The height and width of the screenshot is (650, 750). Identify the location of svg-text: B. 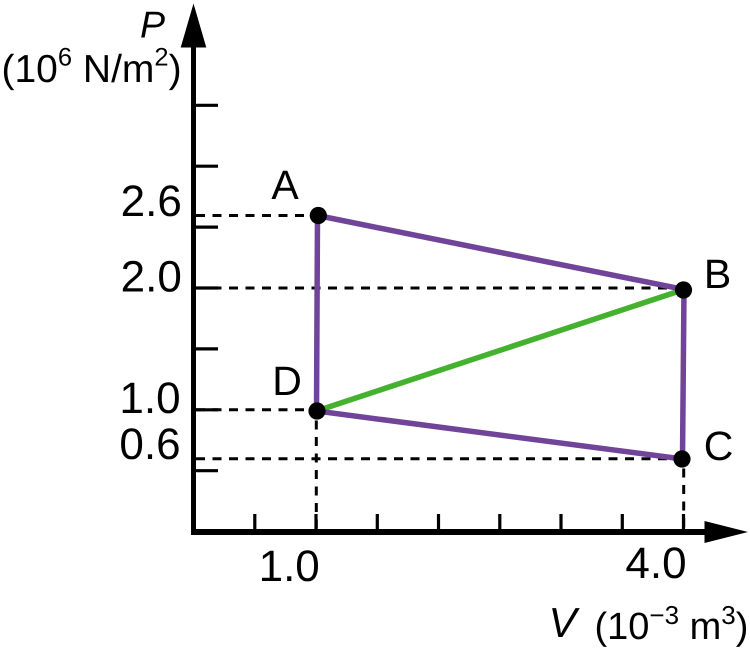
(717, 274).